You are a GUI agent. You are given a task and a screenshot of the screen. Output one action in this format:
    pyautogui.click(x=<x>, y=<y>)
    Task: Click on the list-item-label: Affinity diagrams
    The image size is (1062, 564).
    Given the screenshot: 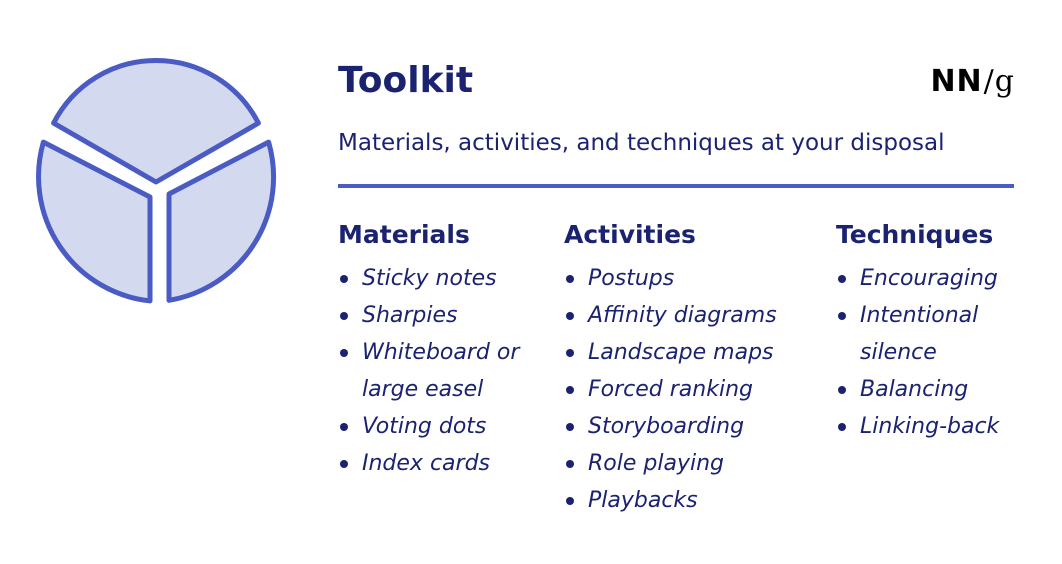 What is the action you would take?
    pyautogui.click(x=682, y=315)
    